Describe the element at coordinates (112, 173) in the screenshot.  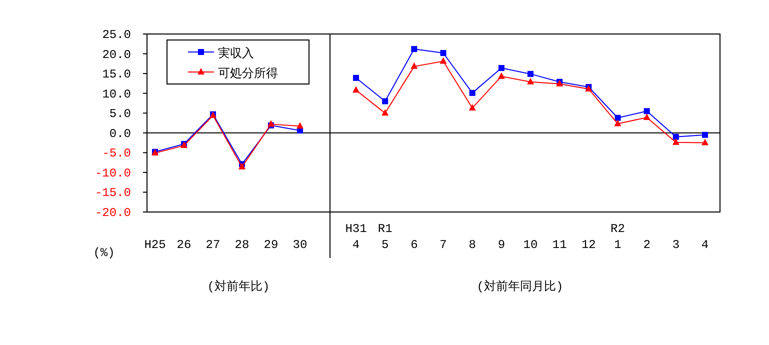
I see `y-tick-label: -10.0` at that location.